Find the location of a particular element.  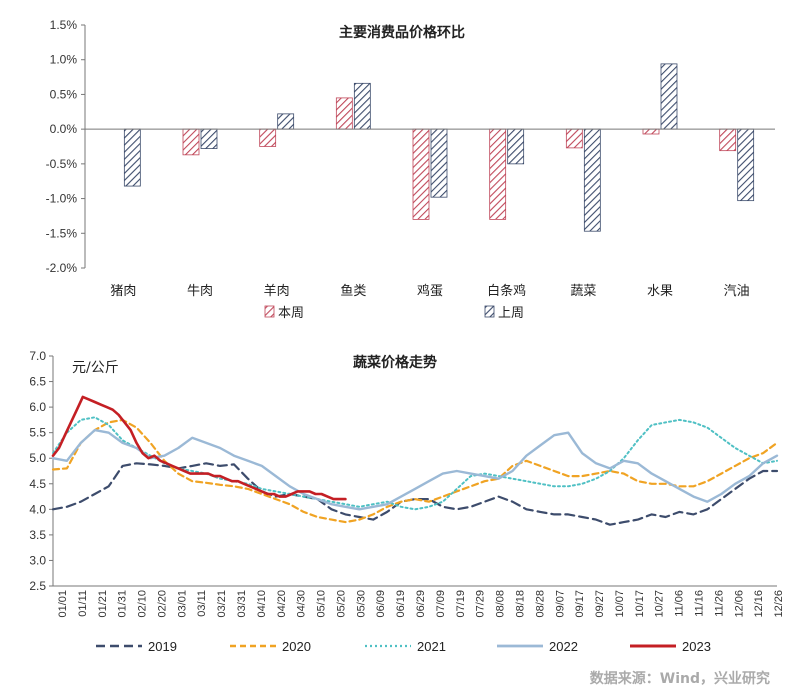

line-x-tick: 03/21 is located at coordinates (222, 604).